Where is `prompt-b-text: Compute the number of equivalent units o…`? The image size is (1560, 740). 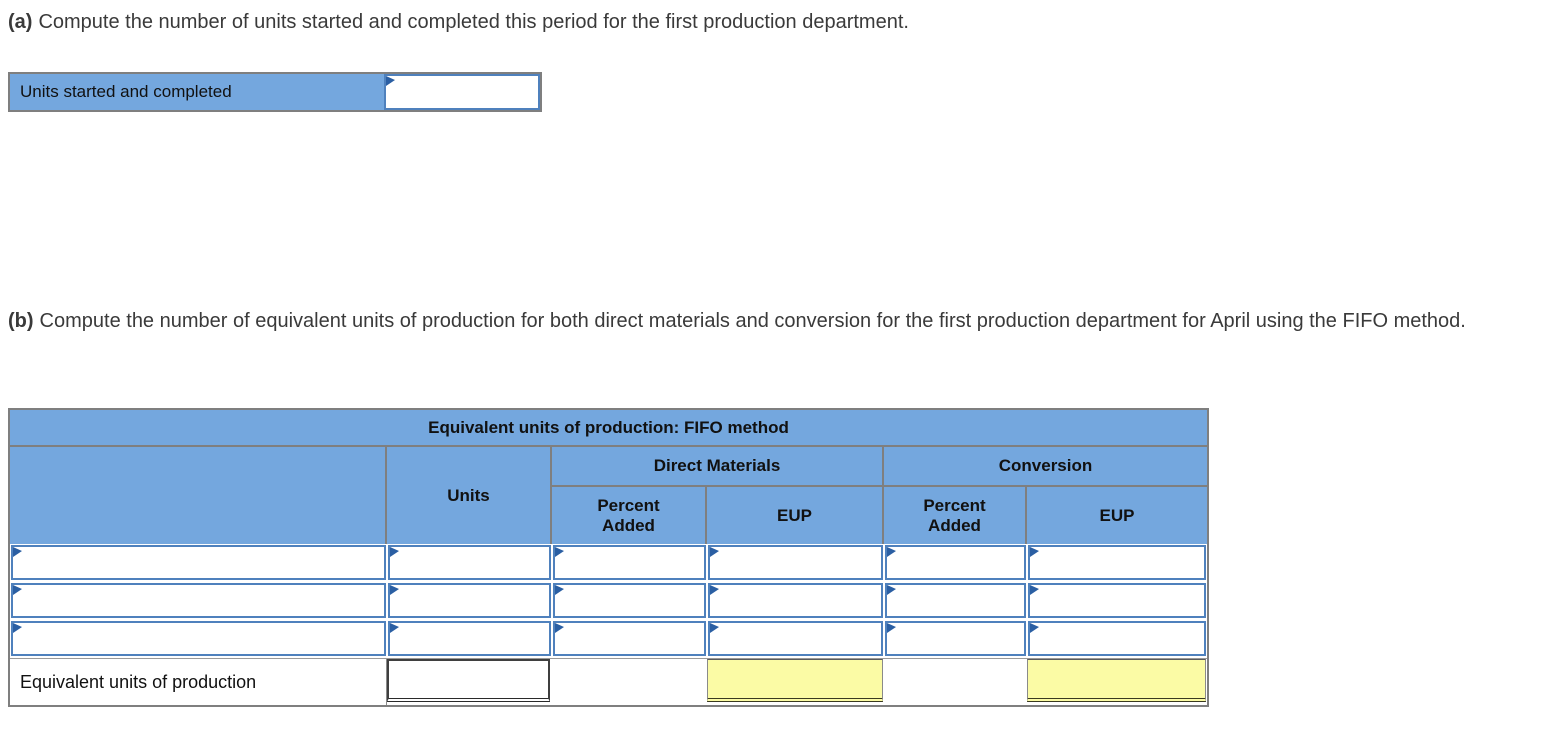 prompt-b-text: Compute the number of equivalent units o… is located at coordinates (752, 321).